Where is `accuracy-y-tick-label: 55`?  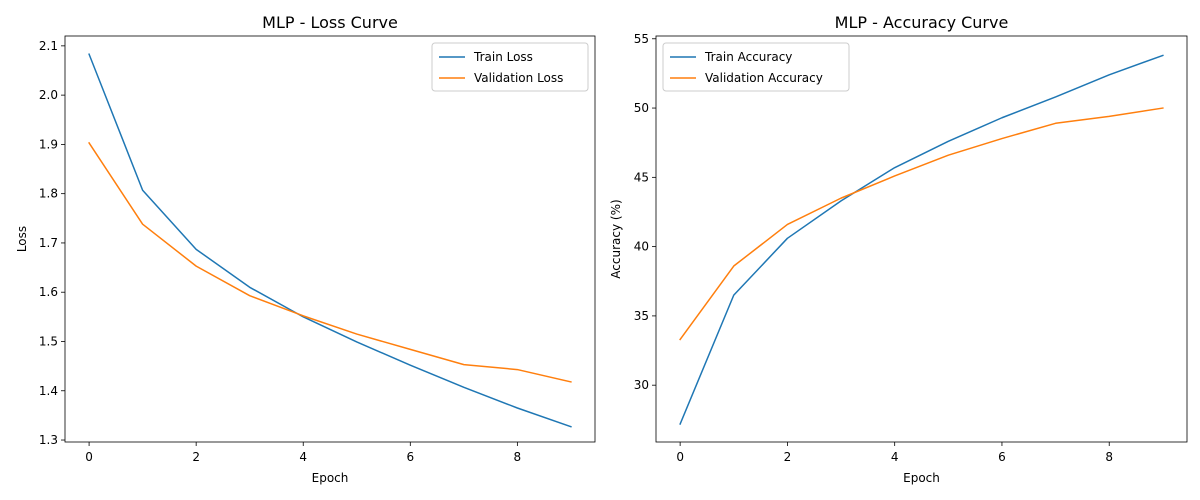 accuracy-y-tick-label: 55 is located at coordinates (641, 39).